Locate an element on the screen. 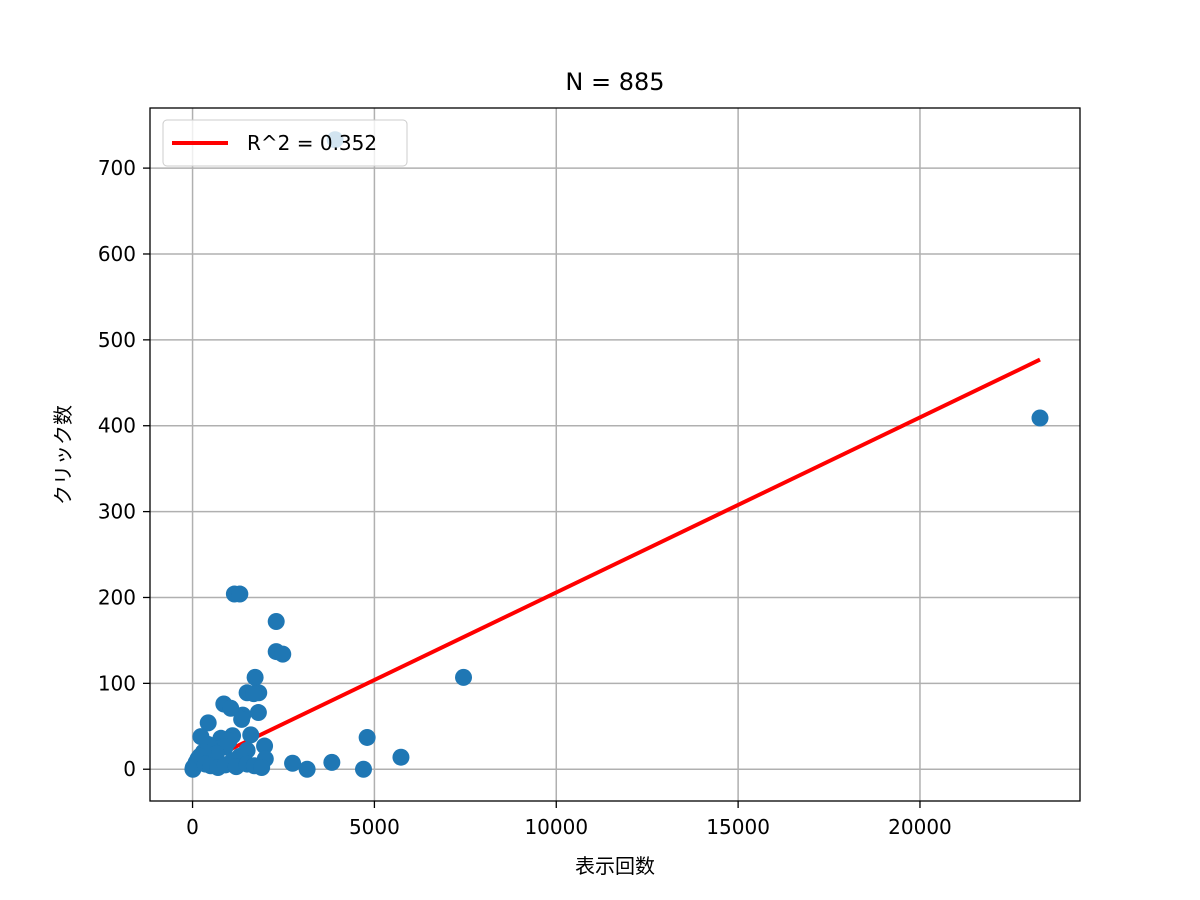 This screenshot has height=900, width=1200. x-axis-ticks: 0 5000 10000 15000 20000 is located at coordinates (569, 820).